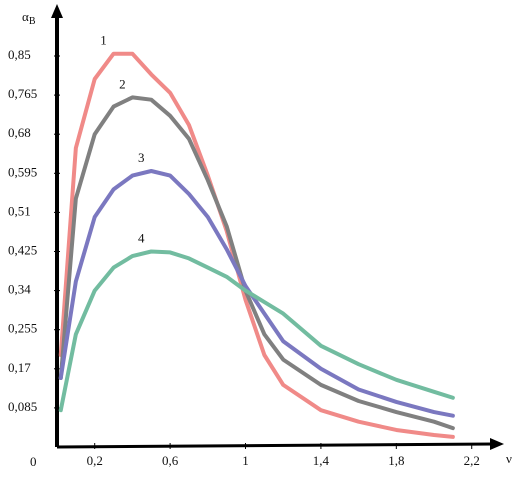  What do you see at coordinates (497, 444) in the screenshot?
I see `x-arrow` at bounding box center [497, 444].